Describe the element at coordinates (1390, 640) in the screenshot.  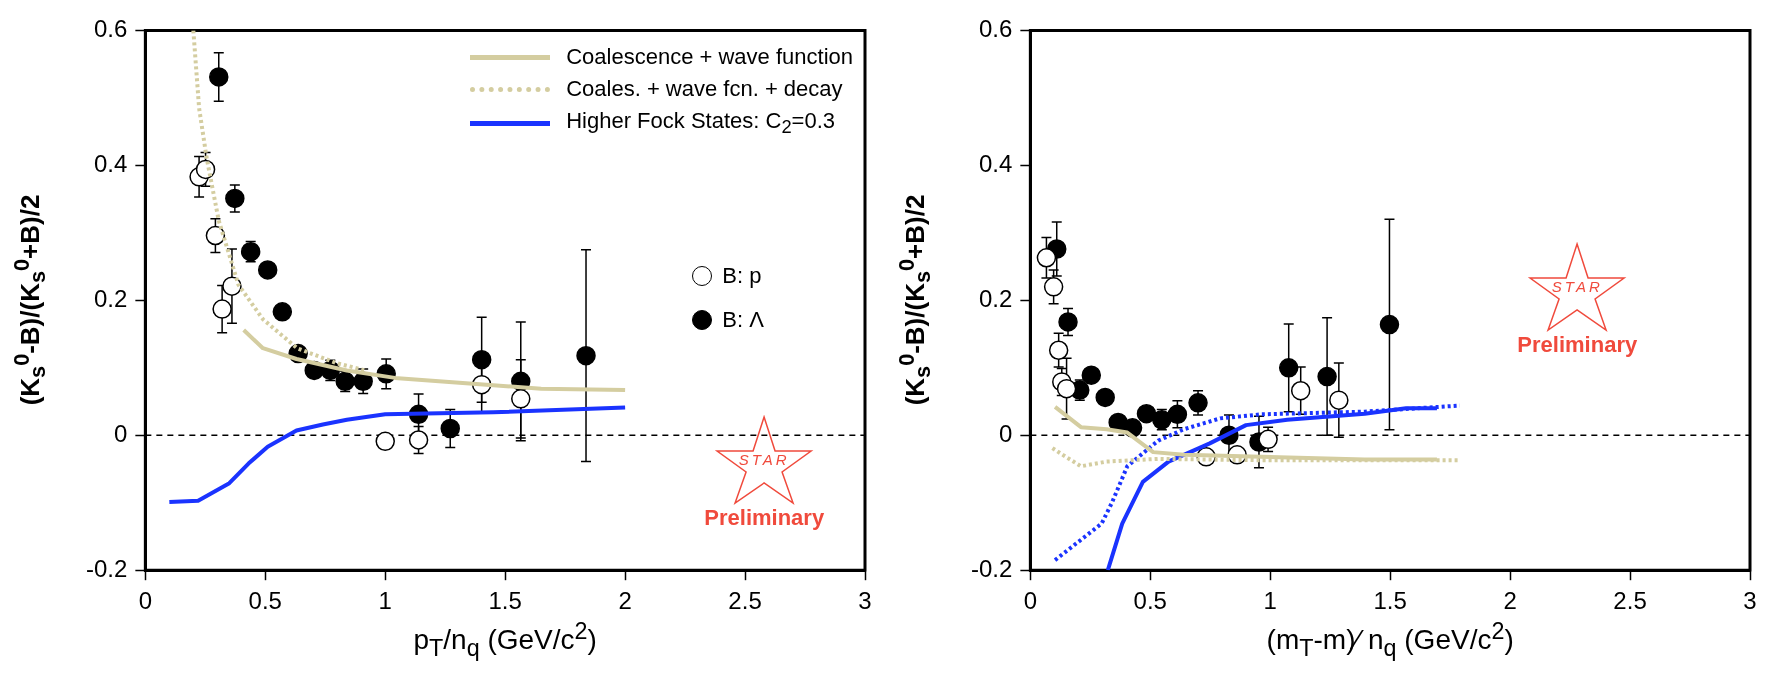
I see `x-axis-title: (m$_{T}$-m)⁄ n$_{q}$ (GeV/c$^{2}$)` at that location.